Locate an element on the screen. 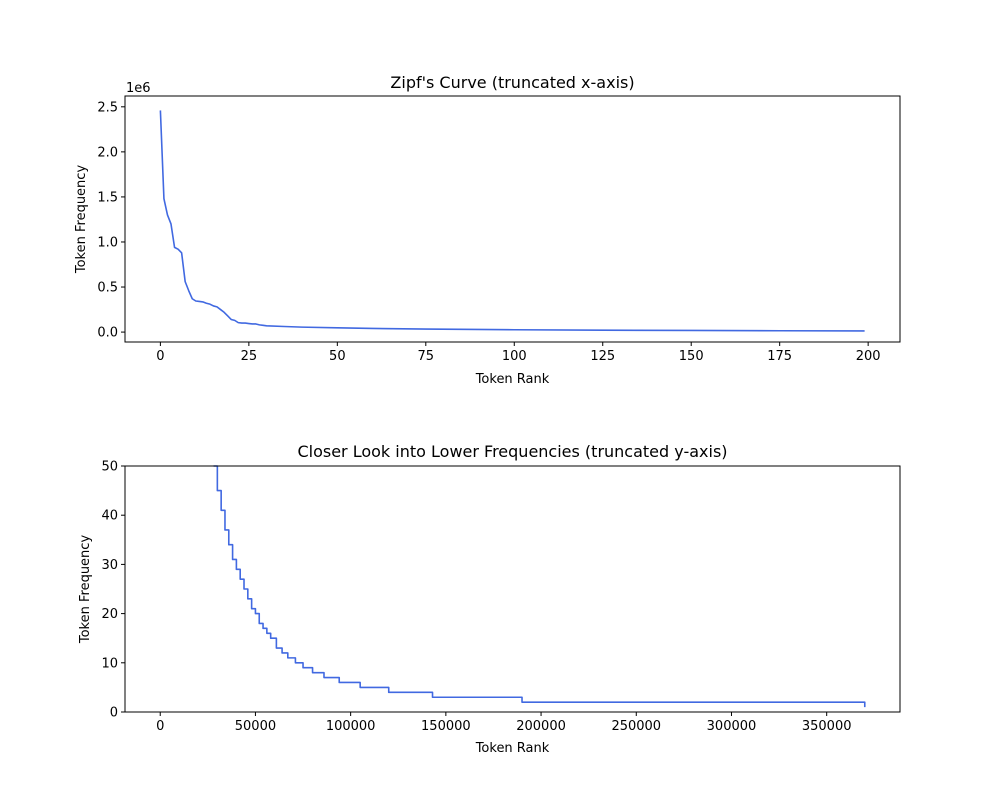  chart-bottom-xlabel: Token Rank is located at coordinates (512, 748).